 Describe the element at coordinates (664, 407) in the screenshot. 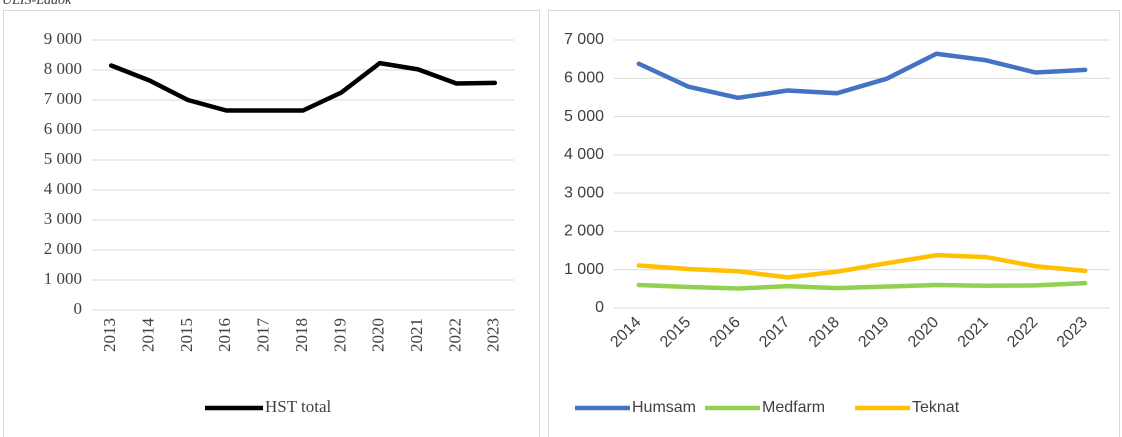

I see `legend-label: Humsam` at that location.